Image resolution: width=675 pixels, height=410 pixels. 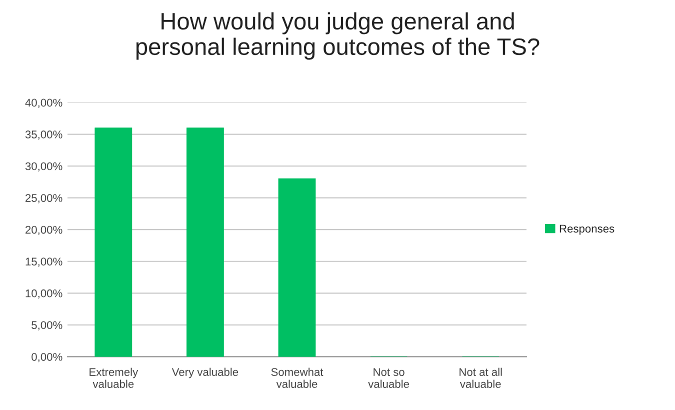 What do you see at coordinates (47, 357) in the screenshot?
I see `y-tick-label: 0,00%` at bounding box center [47, 357].